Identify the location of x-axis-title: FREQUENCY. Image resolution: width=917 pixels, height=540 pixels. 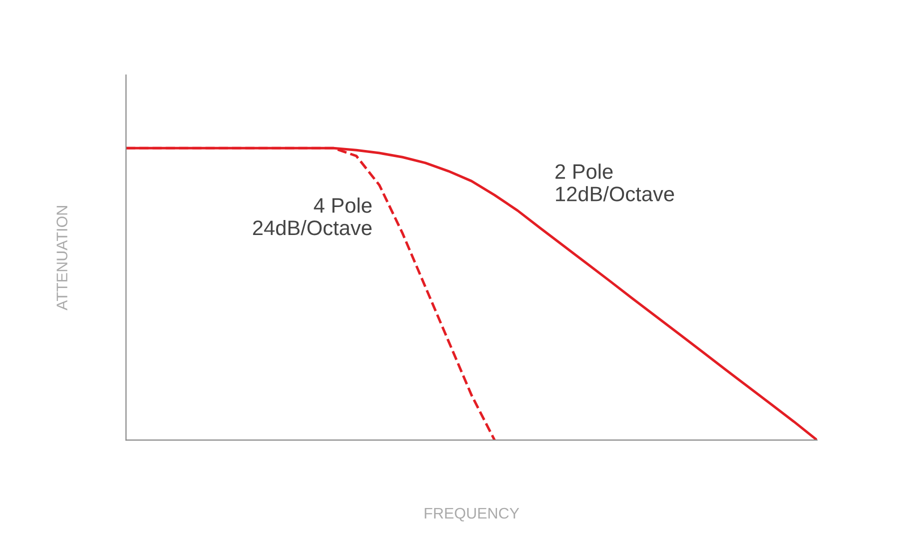
(472, 515).